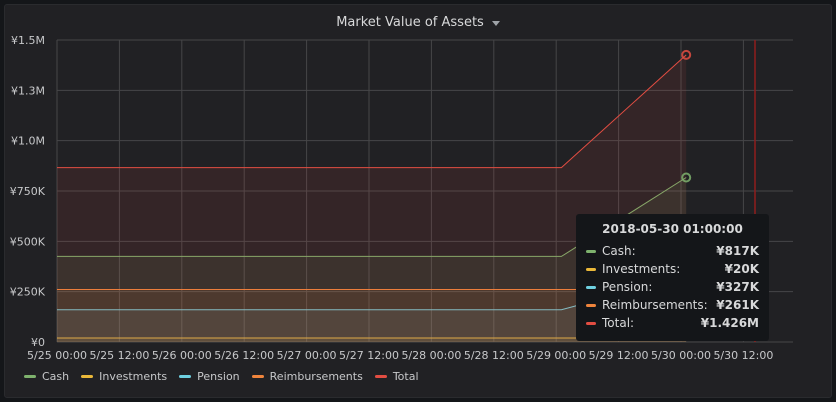 The image size is (836, 402). Describe the element at coordinates (316, 376) in the screenshot. I see `legend-label: Reimbursements` at that location.